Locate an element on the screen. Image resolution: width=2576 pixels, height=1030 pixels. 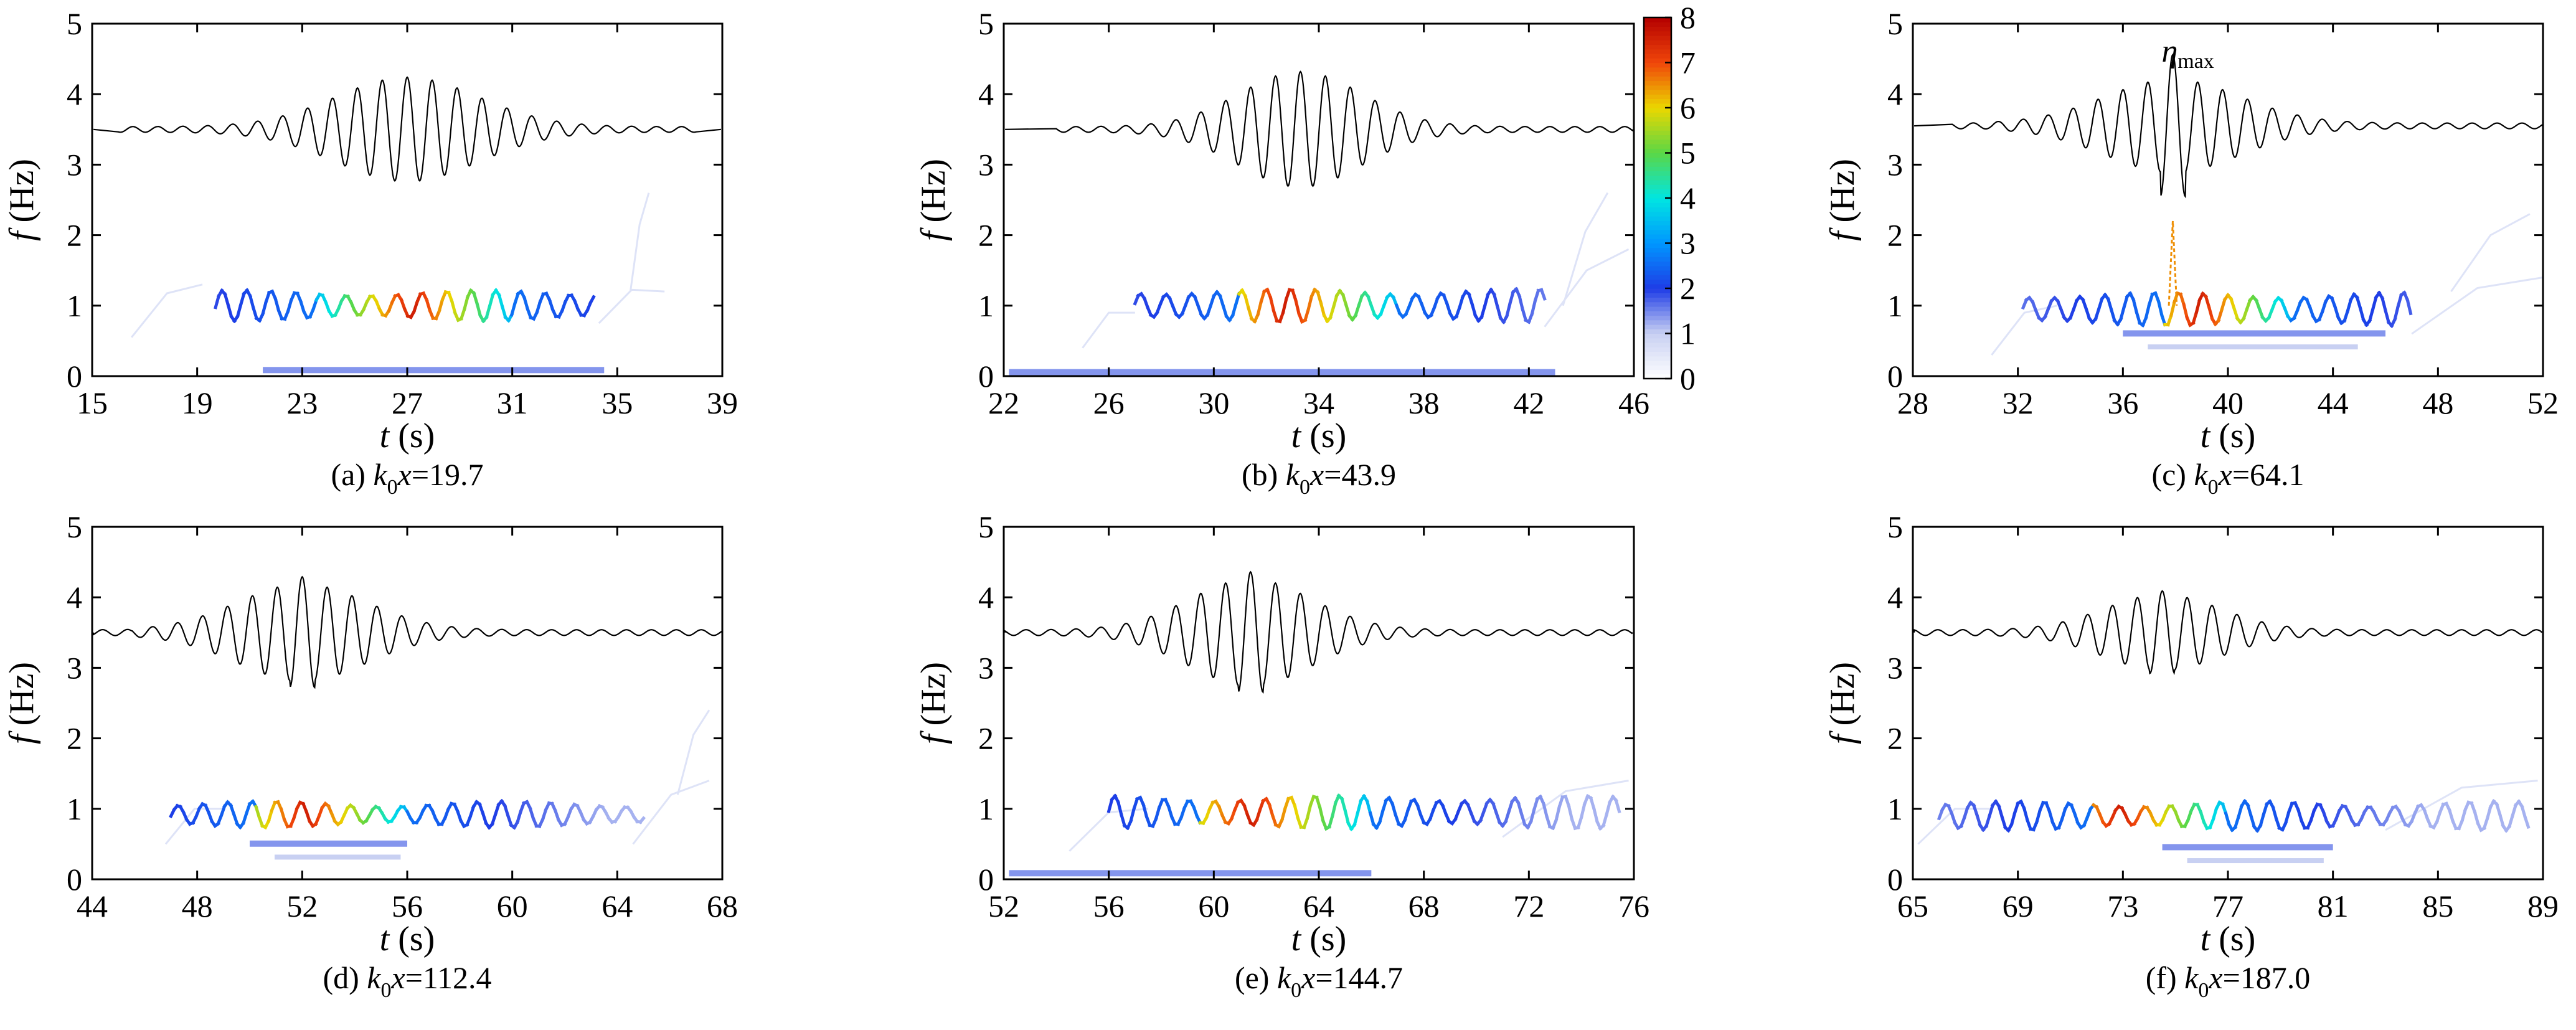
x-tick-label: 56 is located at coordinates (408, 906).